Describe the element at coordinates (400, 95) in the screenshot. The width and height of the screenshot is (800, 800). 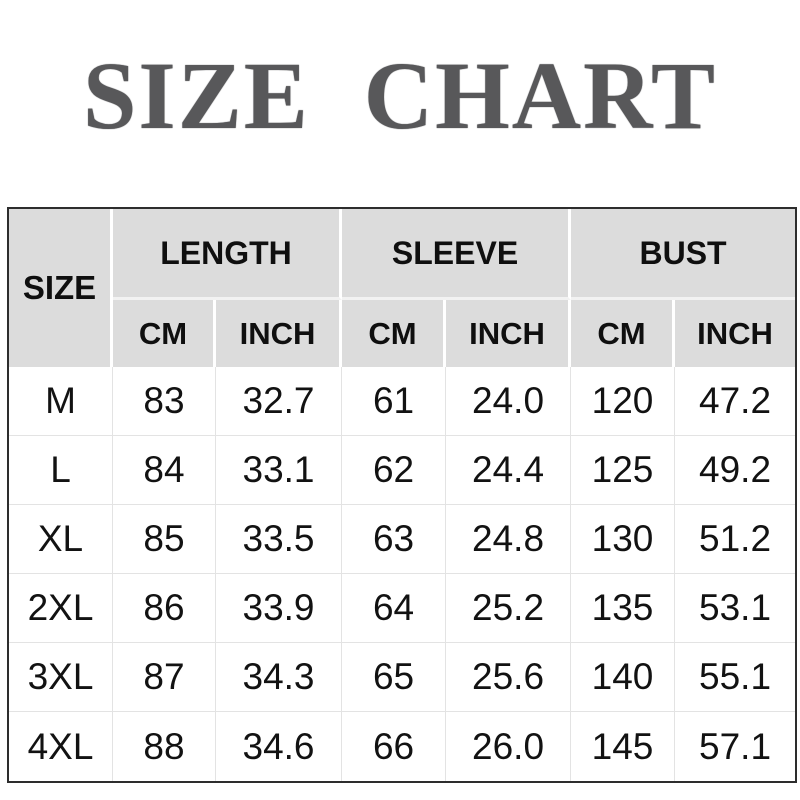
I see `page-title: SIZE CHART` at that location.